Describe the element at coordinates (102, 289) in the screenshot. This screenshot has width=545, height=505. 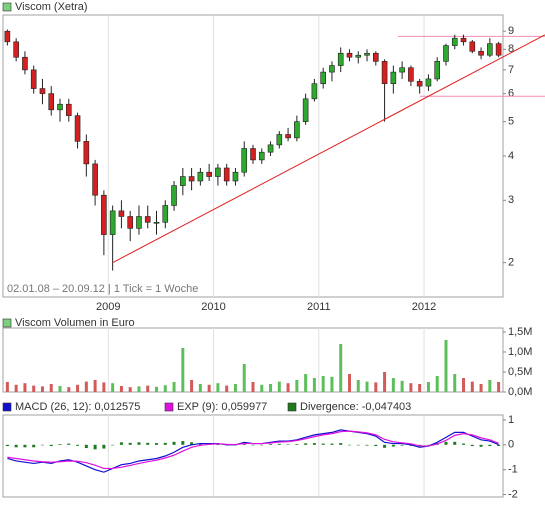
I see `caption: 02.01.08 – 20.09.12 | 1 Tick = 1 Woche` at that location.